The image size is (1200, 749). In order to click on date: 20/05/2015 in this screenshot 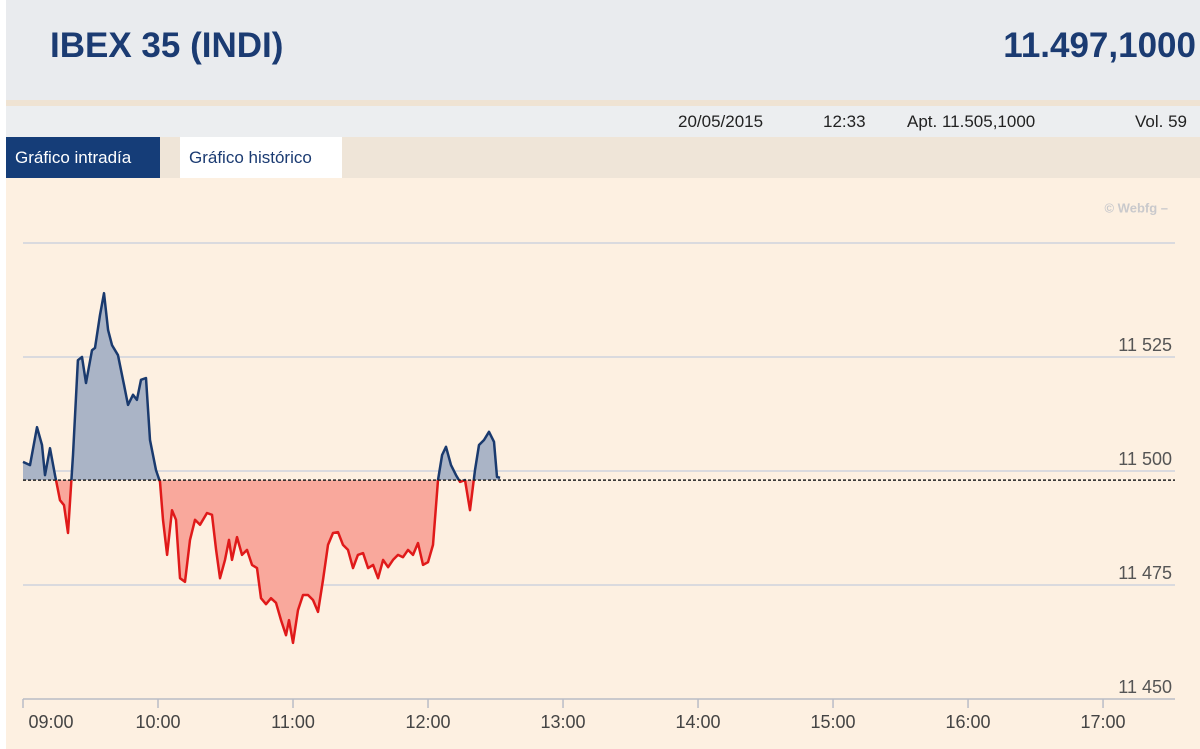, I will do `click(721, 121)`.